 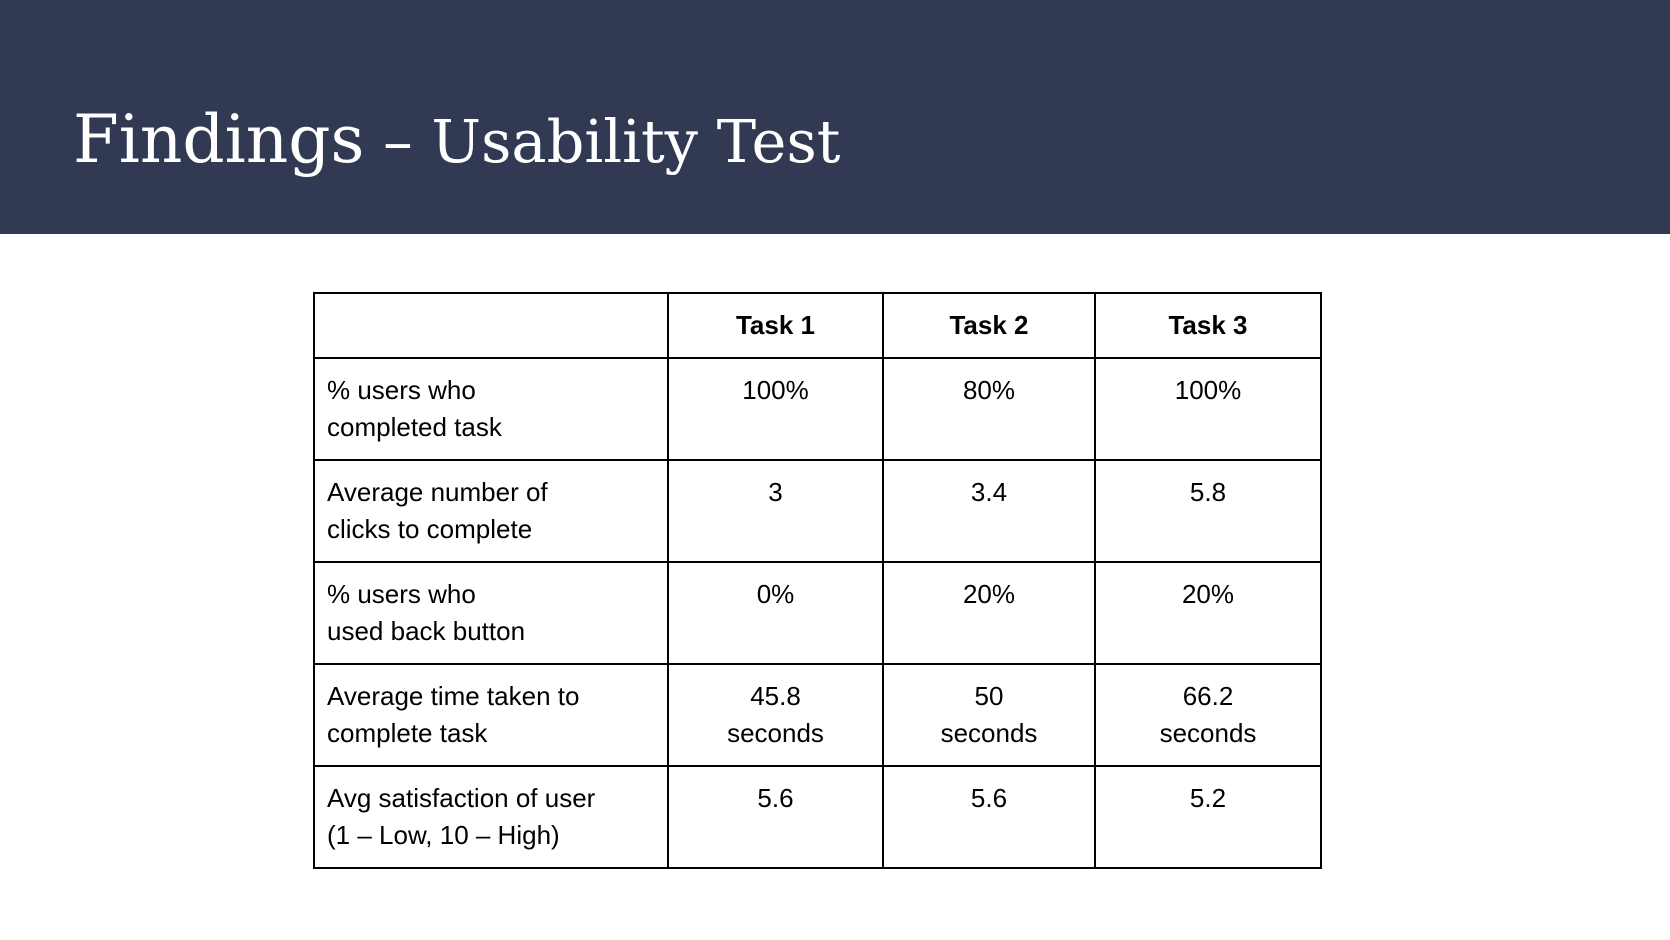 I want to click on value-cell: 3, so click(x=775, y=511).